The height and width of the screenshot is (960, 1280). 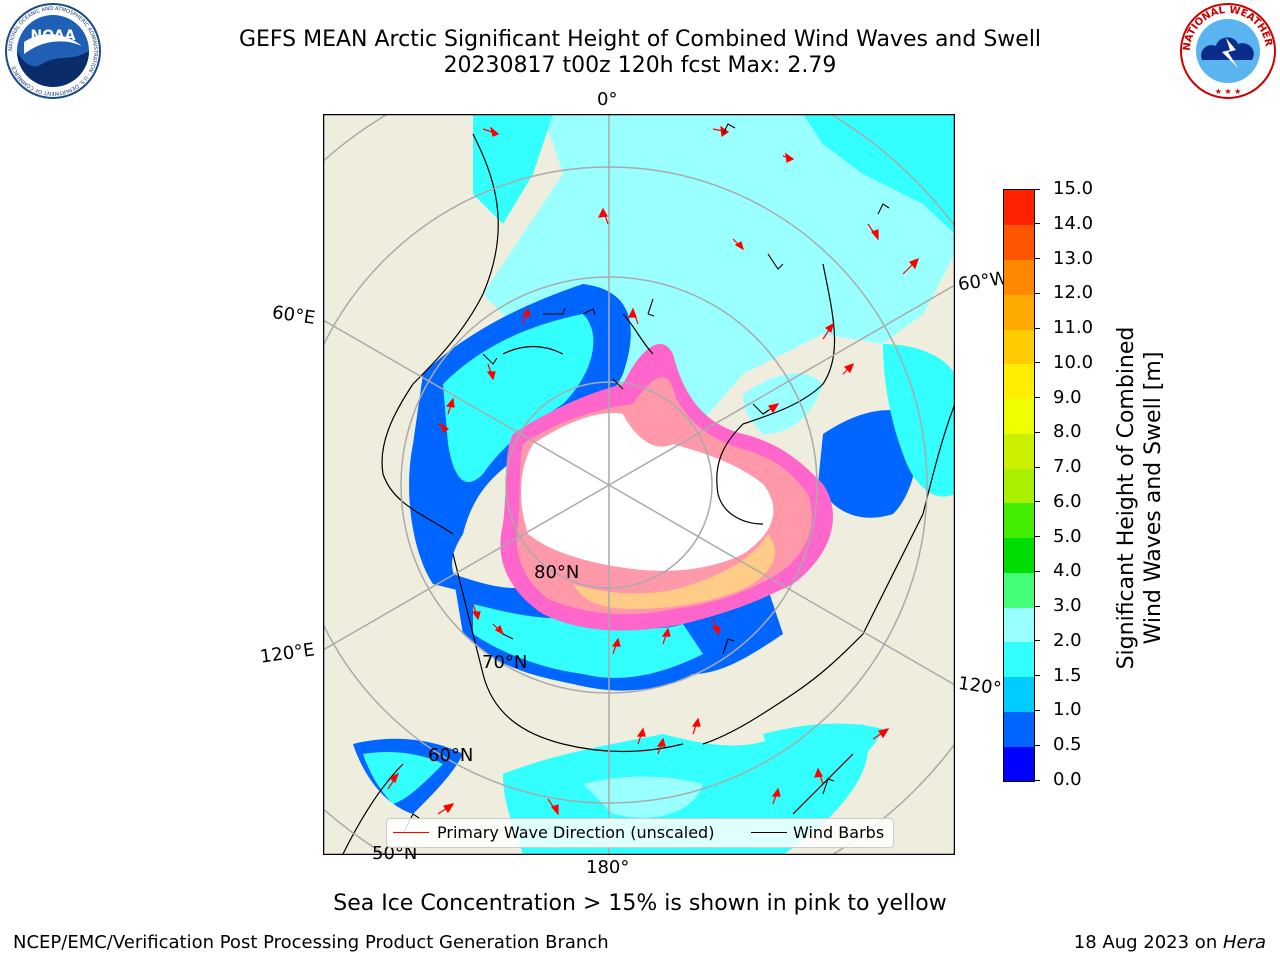 What do you see at coordinates (1126, 498) in the screenshot?
I see `colorbar-title-line1: Significant Height of Combined` at bounding box center [1126, 498].